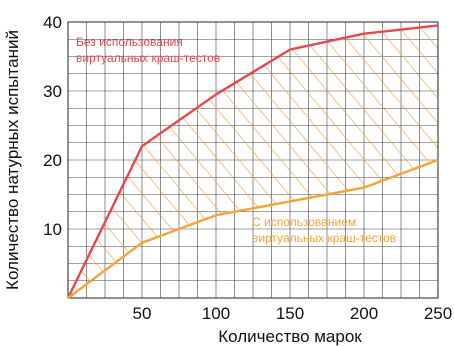 The height and width of the screenshot is (346, 454). What do you see at coordinates (52, 22) in the screenshot?
I see `y-tick-label: 40` at bounding box center [52, 22].